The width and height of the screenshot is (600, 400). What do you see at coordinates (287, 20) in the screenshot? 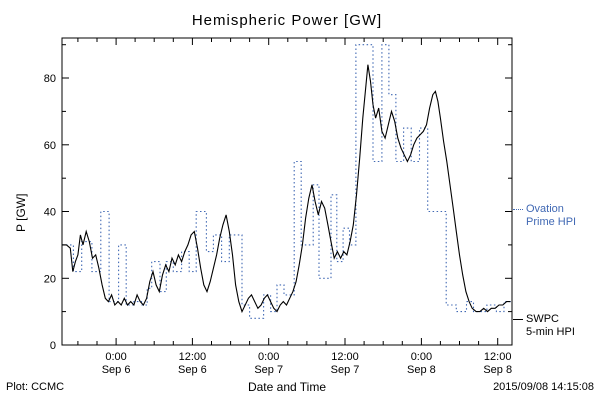
I see `chart-title: Hemispheric Power [GW]` at bounding box center [287, 20].